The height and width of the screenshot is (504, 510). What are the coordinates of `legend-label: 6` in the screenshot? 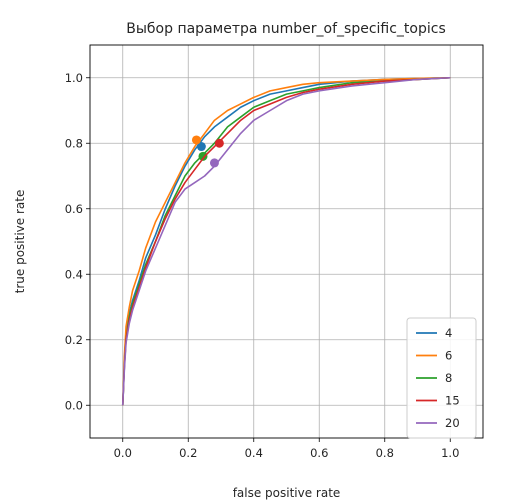 It's located at (448, 356).